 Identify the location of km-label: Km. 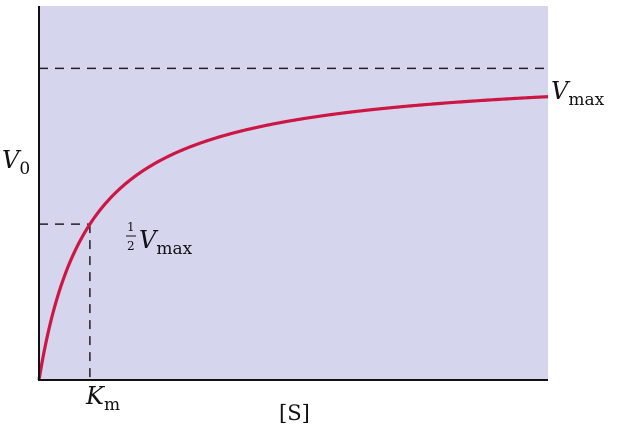
(102, 398).